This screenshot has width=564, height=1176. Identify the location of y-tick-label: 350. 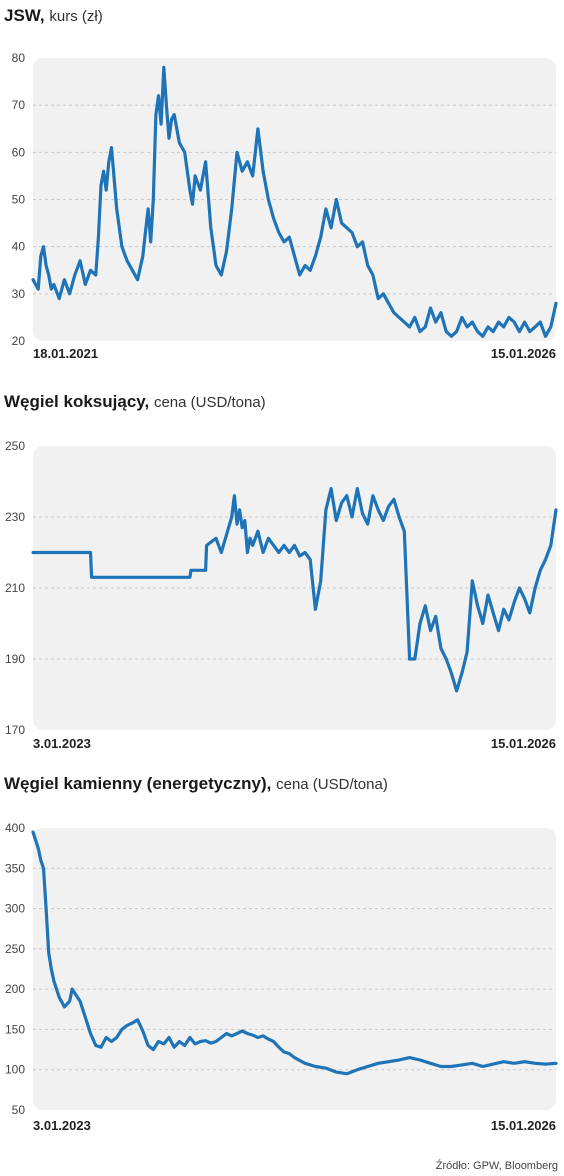
(15, 868).